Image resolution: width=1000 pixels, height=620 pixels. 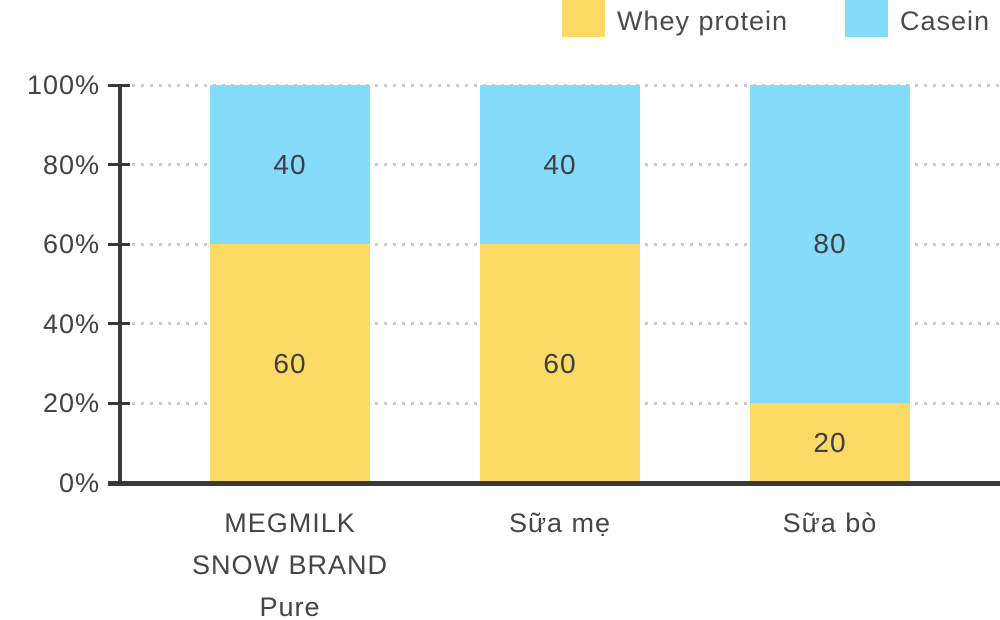 What do you see at coordinates (290, 523) in the screenshot?
I see `x-label-line: MEGMILK` at bounding box center [290, 523].